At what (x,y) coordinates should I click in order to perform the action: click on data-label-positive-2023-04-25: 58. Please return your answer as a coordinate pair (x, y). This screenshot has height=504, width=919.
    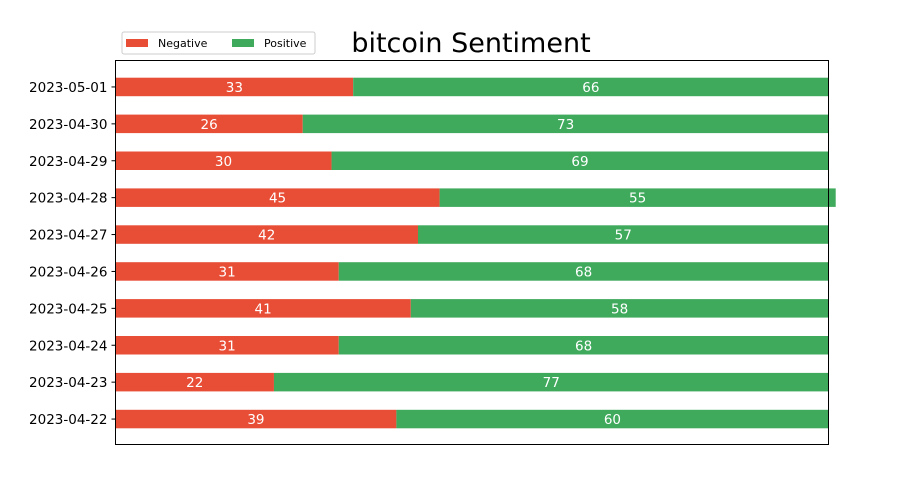
    Looking at the image, I should click on (619, 309).